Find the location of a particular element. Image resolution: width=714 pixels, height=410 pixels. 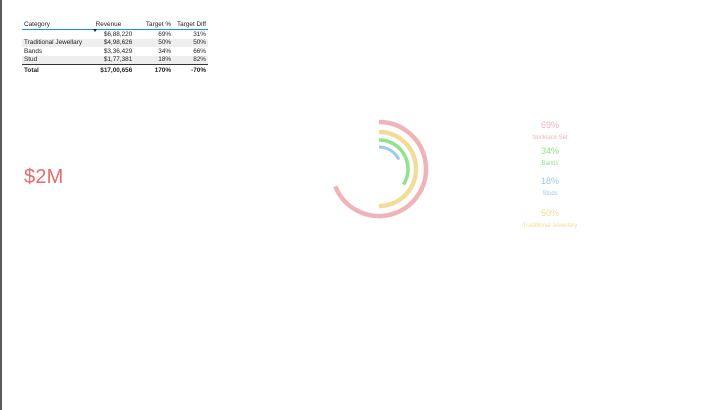

kpi-card-value: $2M is located at coordinates (44, 177).